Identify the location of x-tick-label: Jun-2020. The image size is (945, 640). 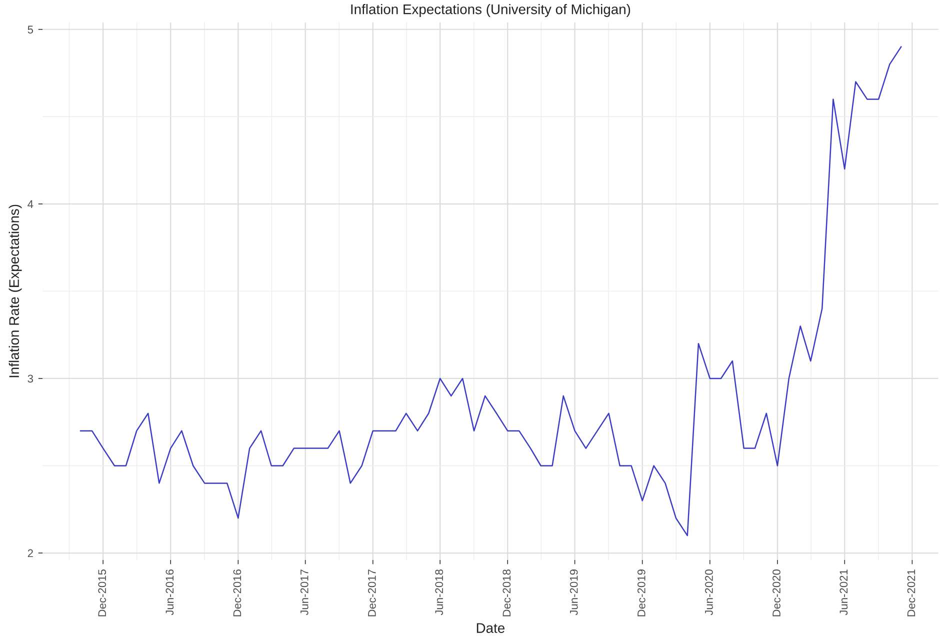
(709, 592).